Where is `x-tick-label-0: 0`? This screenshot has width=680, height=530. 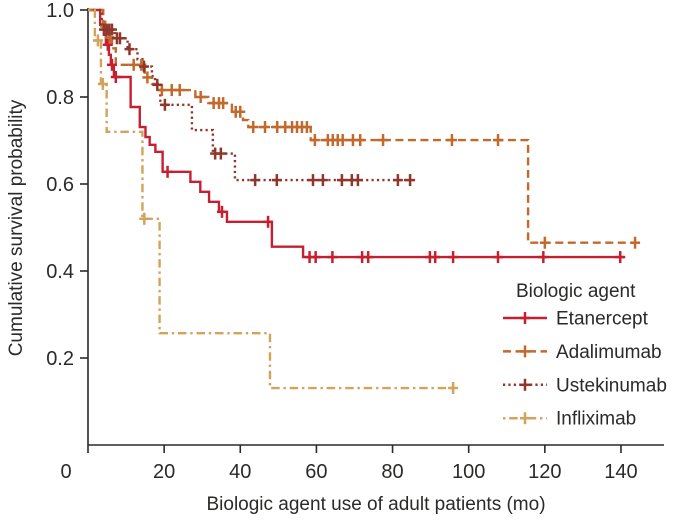 x-tick-label-0: 0 is located at coordinates (65, 472).